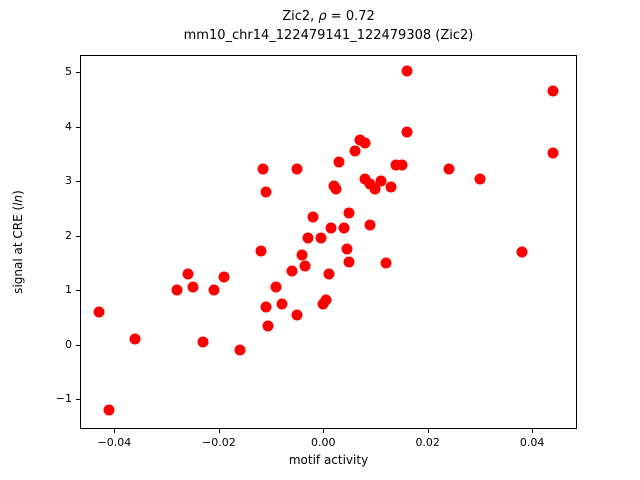  I want to click on y-tick-label: 0, so click(68, 344).